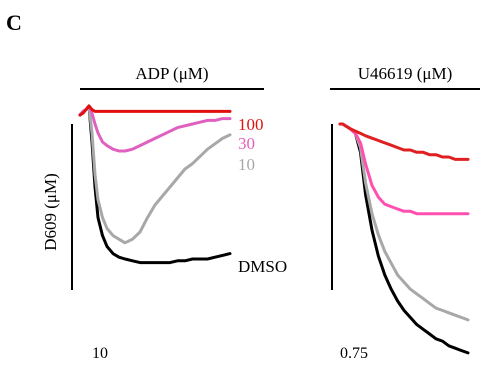 The image size is (483, 368). What do you see at coordinates (50, 212) in the screenshot?
I see `adp-y-axis-label: D609 (μM)` at bounding box center [50, 212].